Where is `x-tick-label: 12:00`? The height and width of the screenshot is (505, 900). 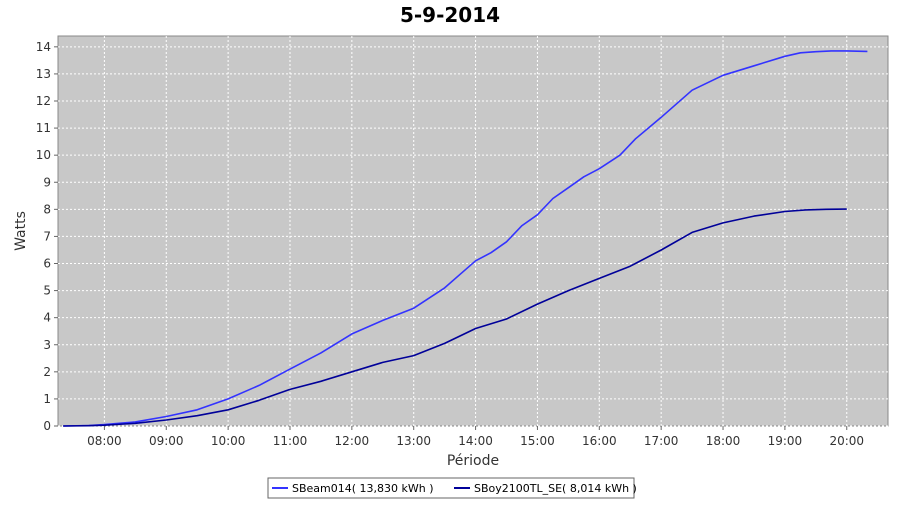 x-tick-label: 12:00 is located at coordinates (352, 441).